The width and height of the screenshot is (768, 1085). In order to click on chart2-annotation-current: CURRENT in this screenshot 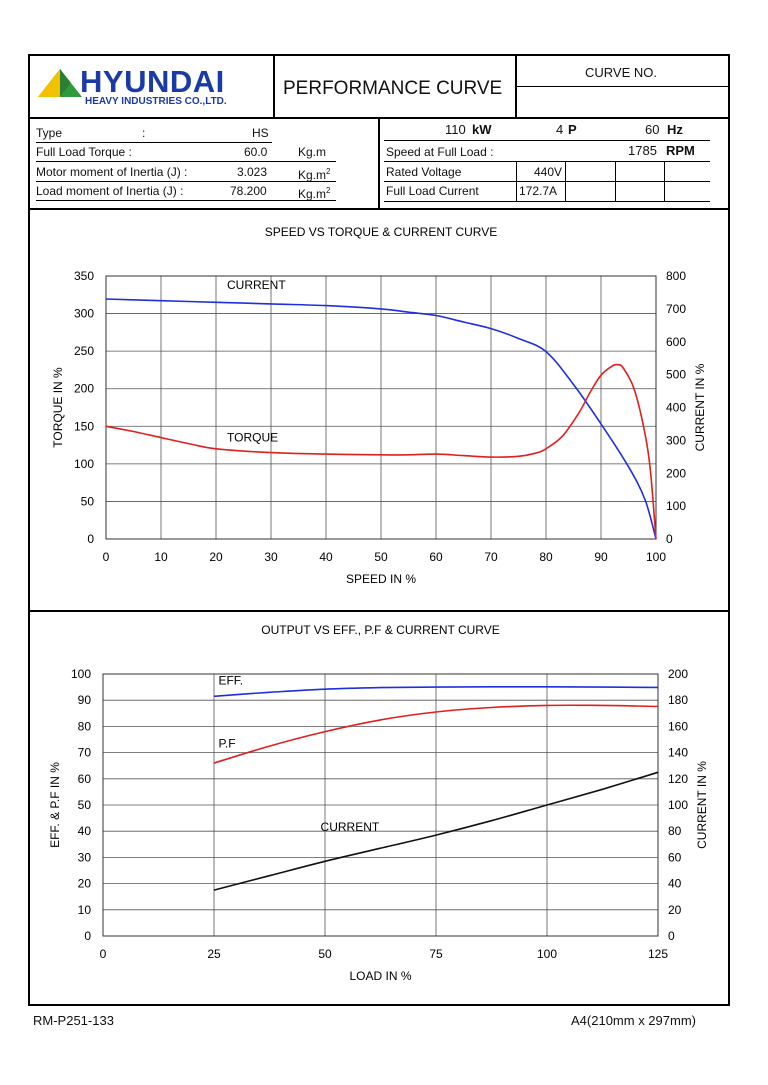, I will do `click(350, 827)`.